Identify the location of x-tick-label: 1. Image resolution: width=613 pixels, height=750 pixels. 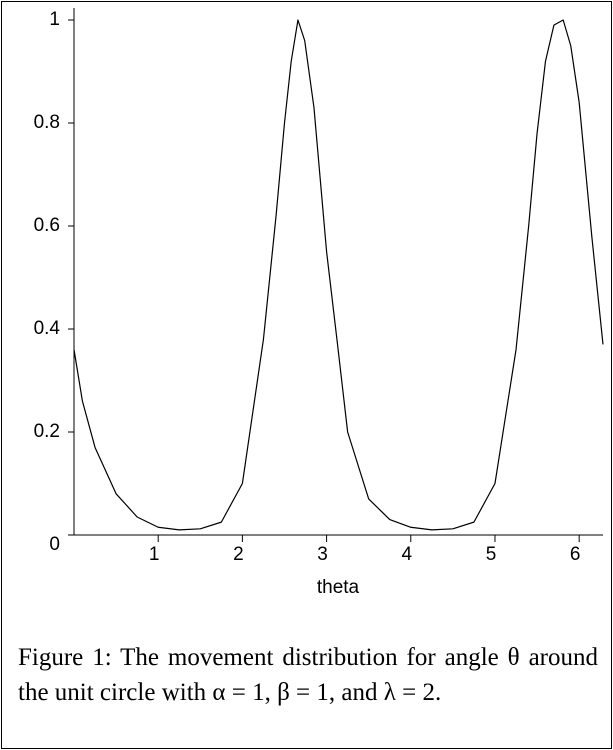
(154, 554).